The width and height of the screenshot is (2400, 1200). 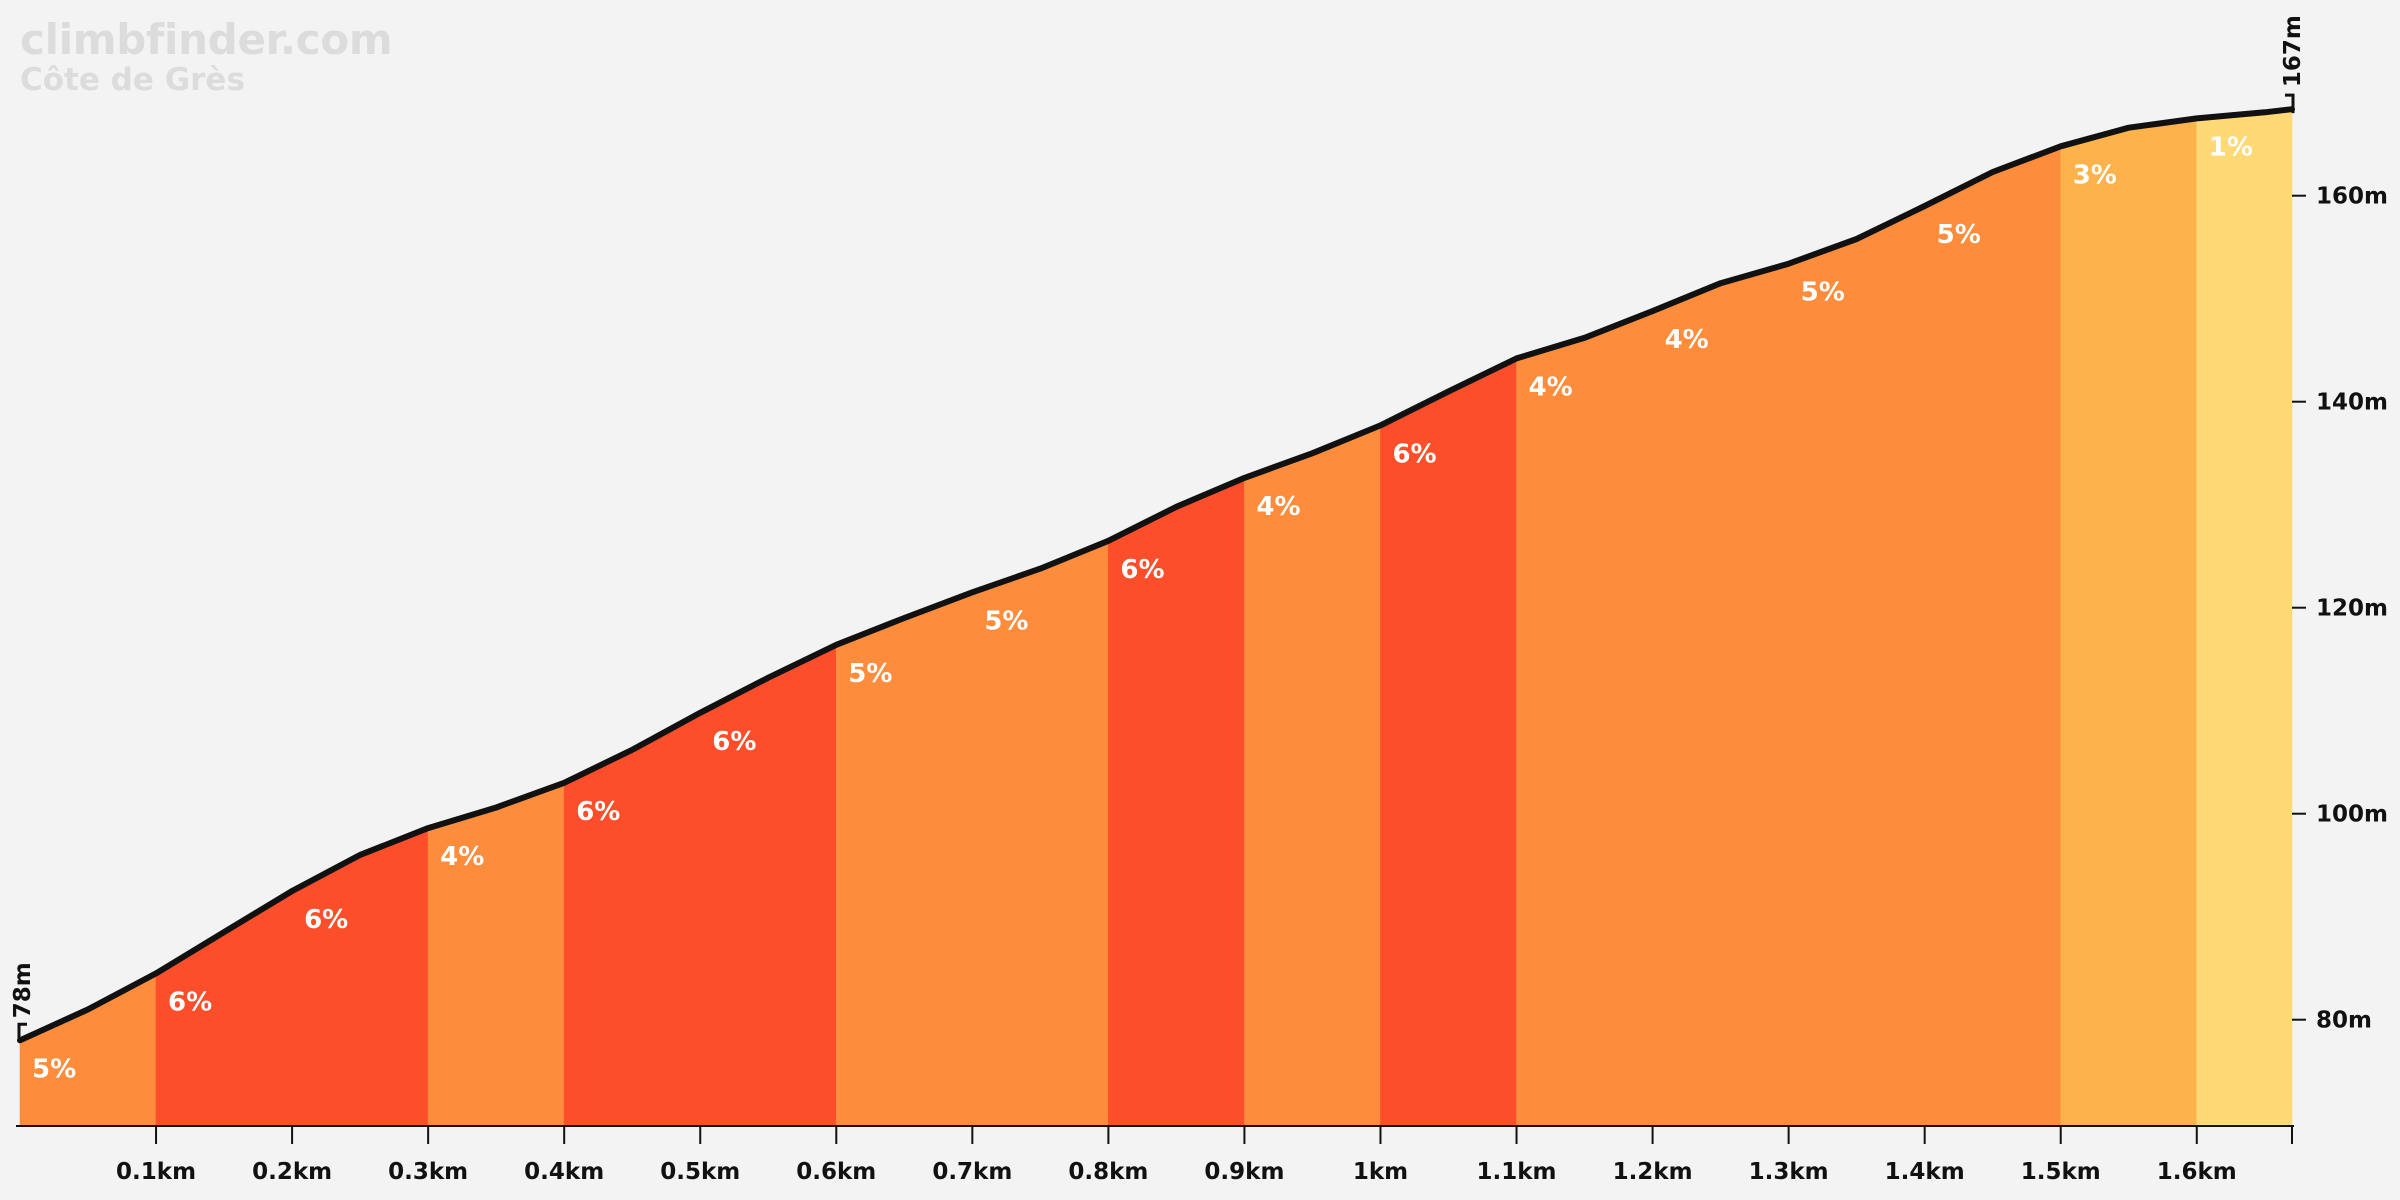 What do you see at coordinates (1925, 1172) in the screenshot?
I see `x-tick-label-14: 1.4km` at bounding box center [1925, 1172].